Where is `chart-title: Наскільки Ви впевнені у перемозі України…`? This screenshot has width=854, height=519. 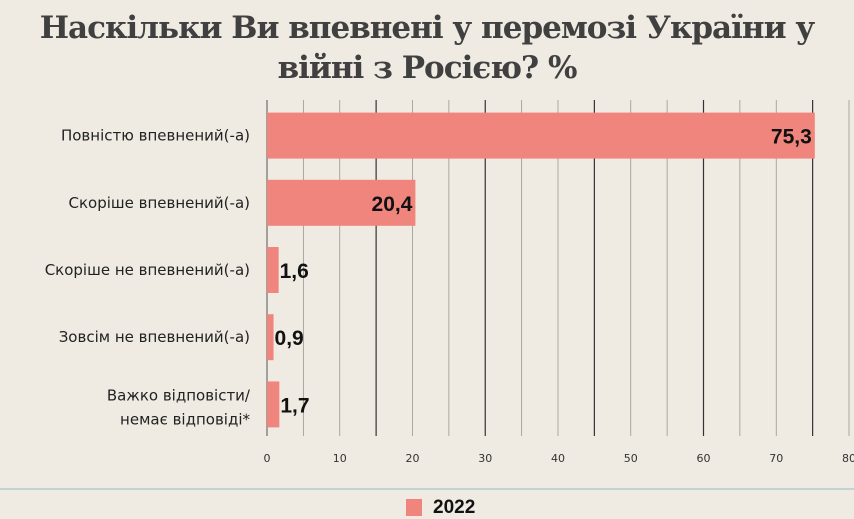 chart-title: Наскільки Ви впевнені у перемозі України… is located at coordinates (427, 48).